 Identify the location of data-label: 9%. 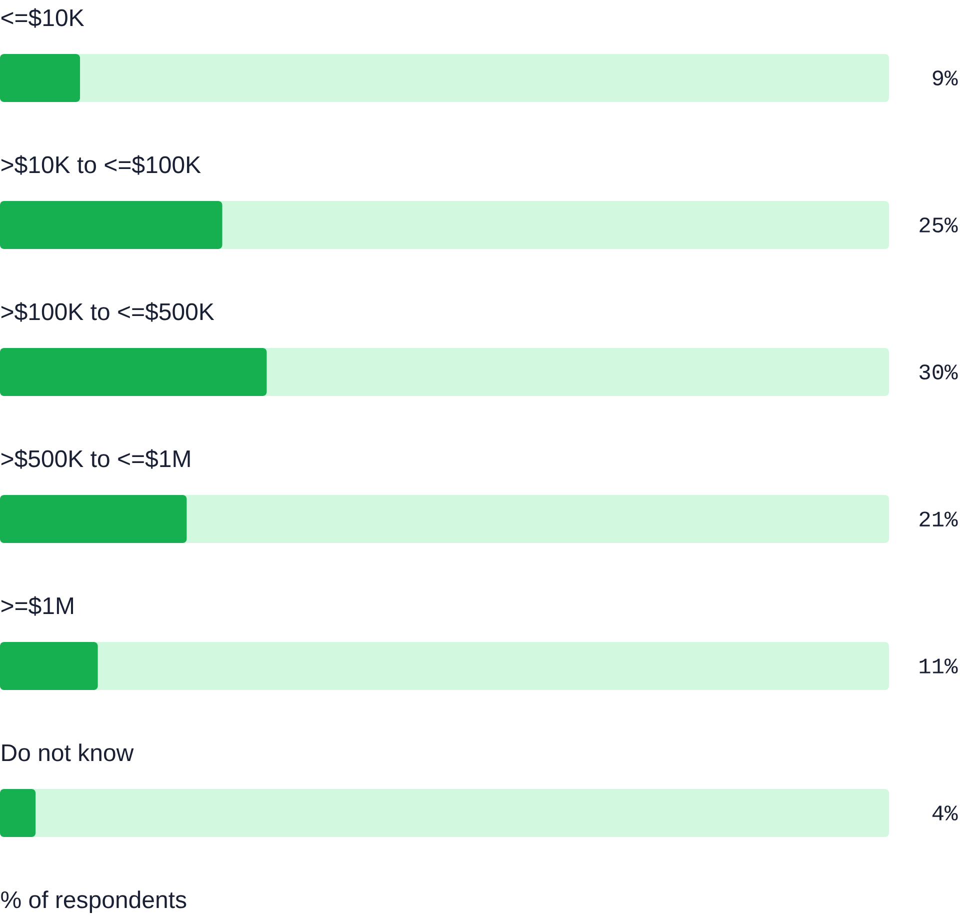
(945, 78).